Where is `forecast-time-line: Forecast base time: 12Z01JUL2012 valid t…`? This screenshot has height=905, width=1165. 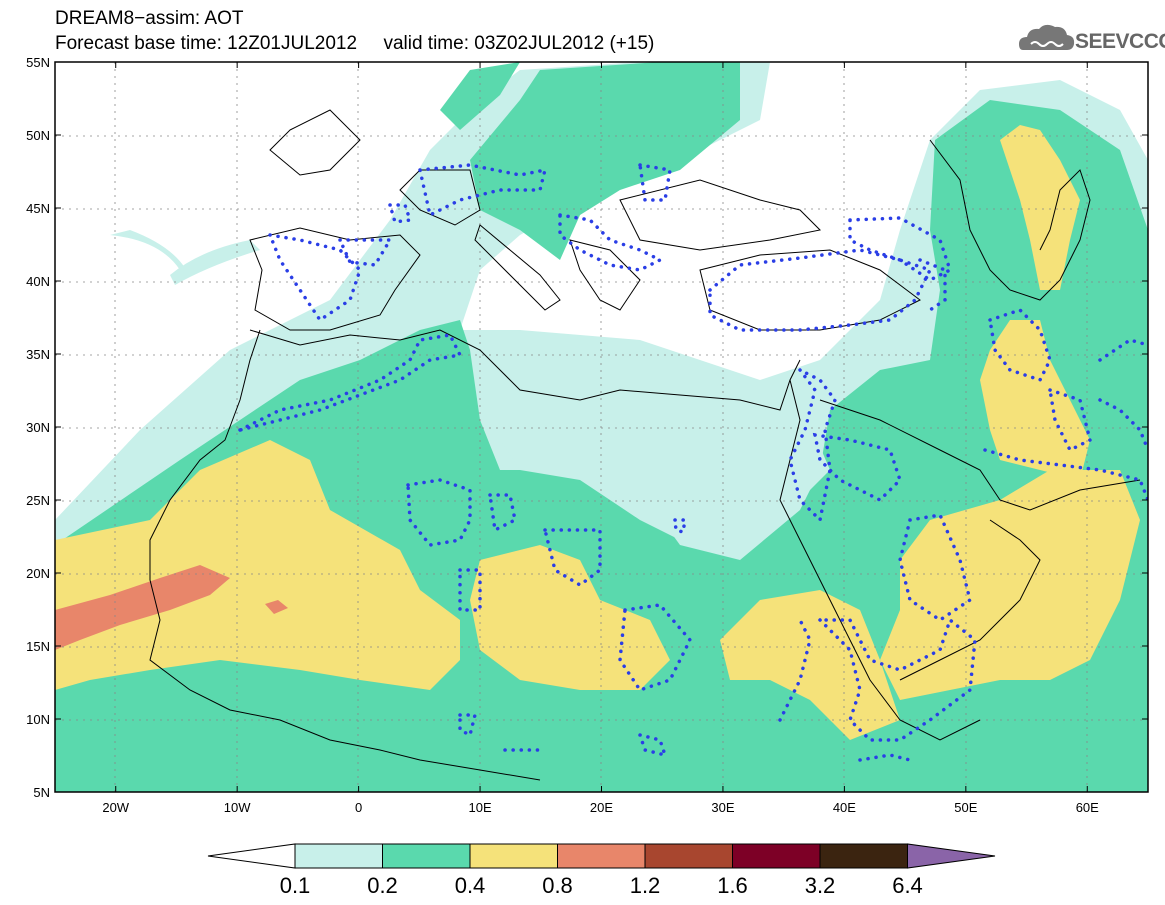
forecast-time-line: Forecast base time: 12Z01JUL2012 valid t… is located at coordinates (355, 43).